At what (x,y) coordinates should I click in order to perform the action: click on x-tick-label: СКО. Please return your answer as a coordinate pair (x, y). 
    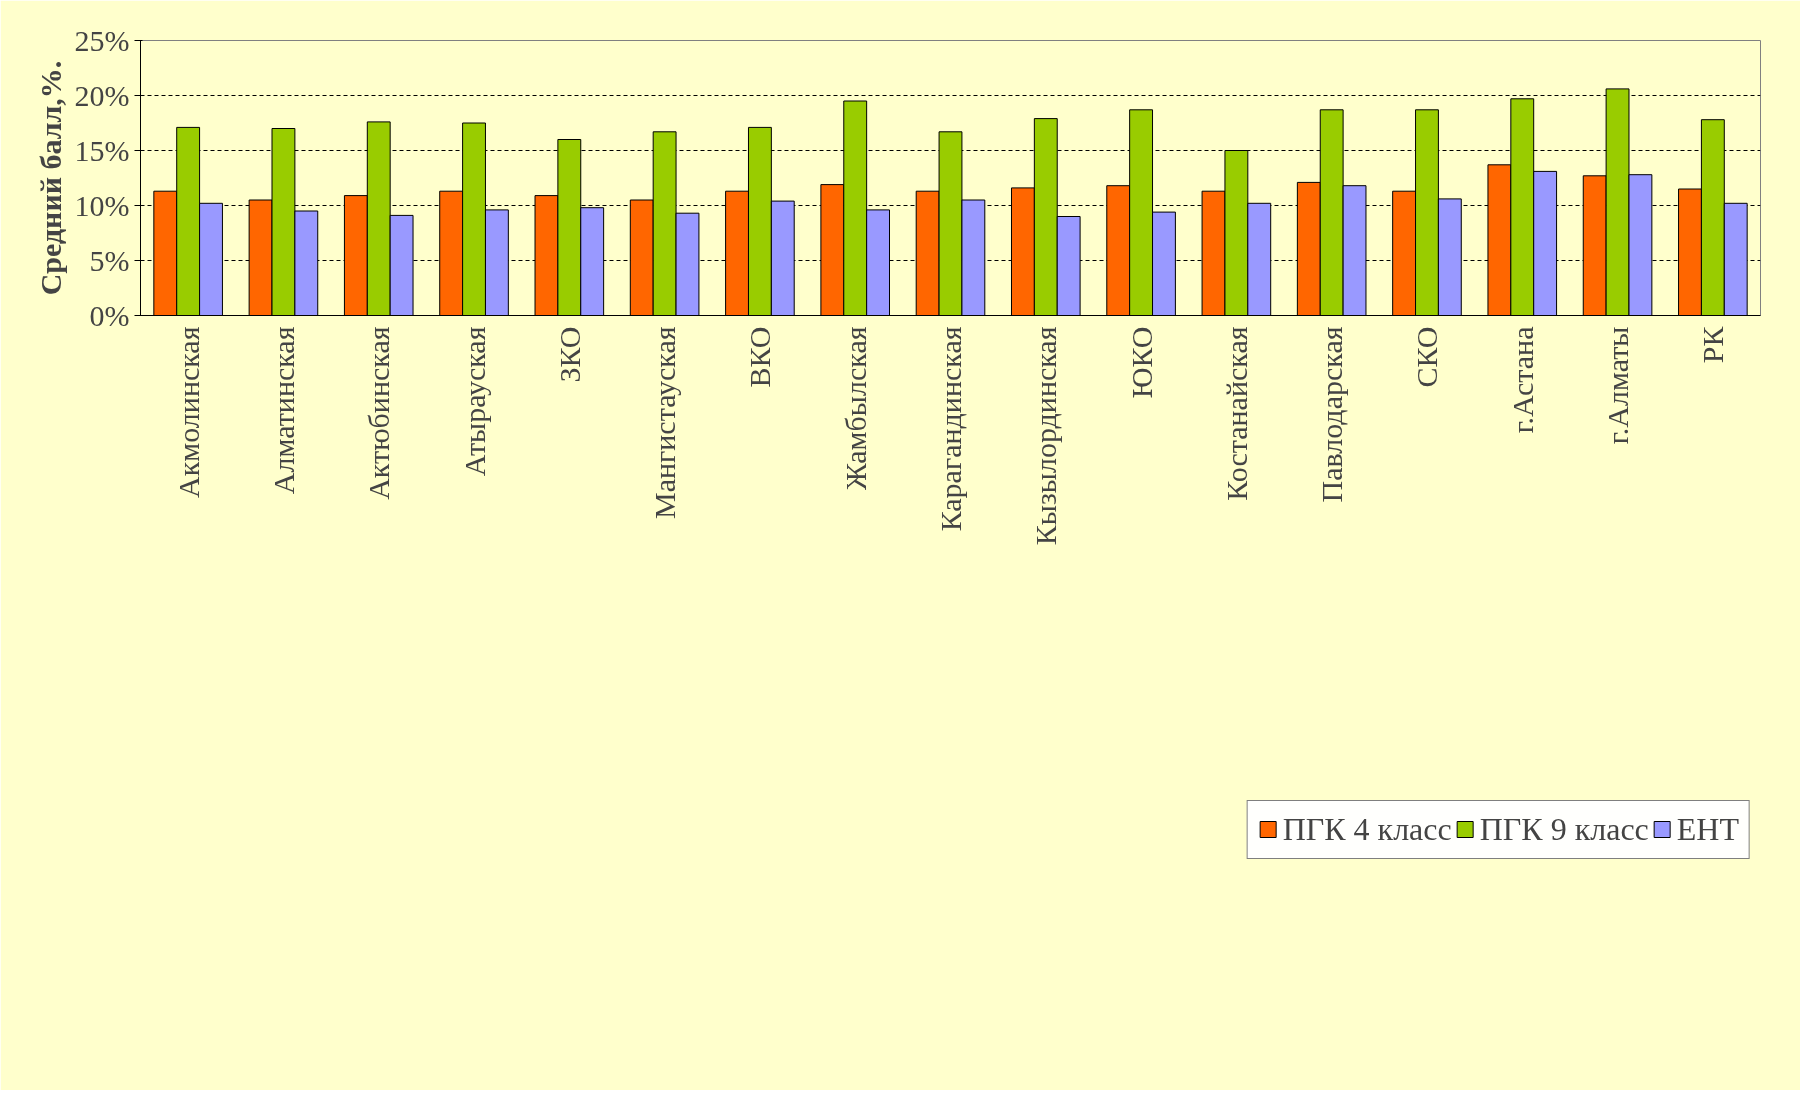
    Looking at the image, I should click on (1427, 357).